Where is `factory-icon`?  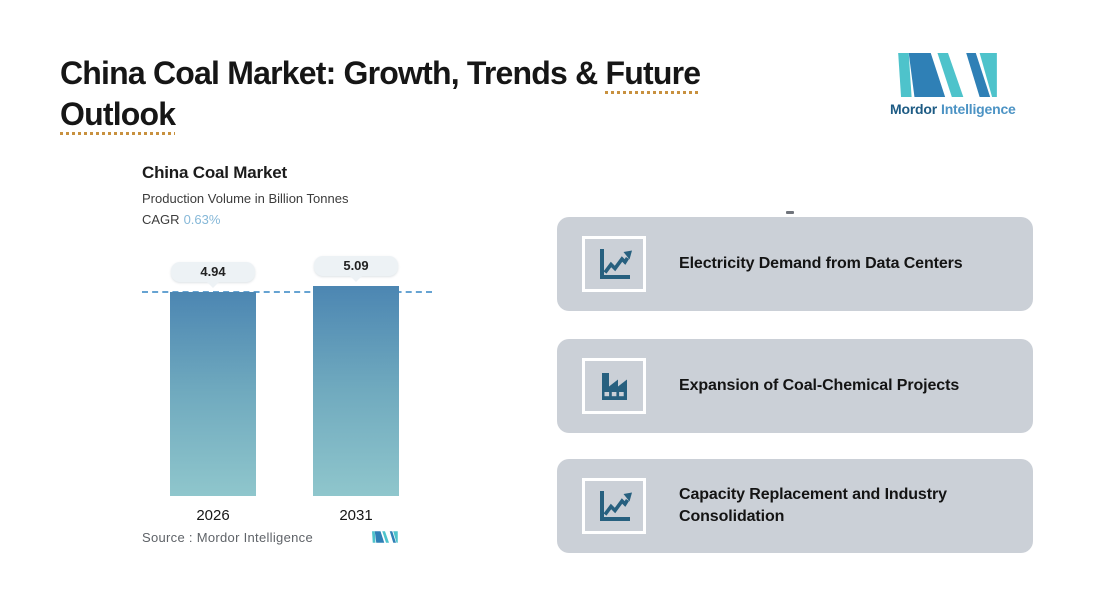
factory-icon is located at coordinates (614, 386).